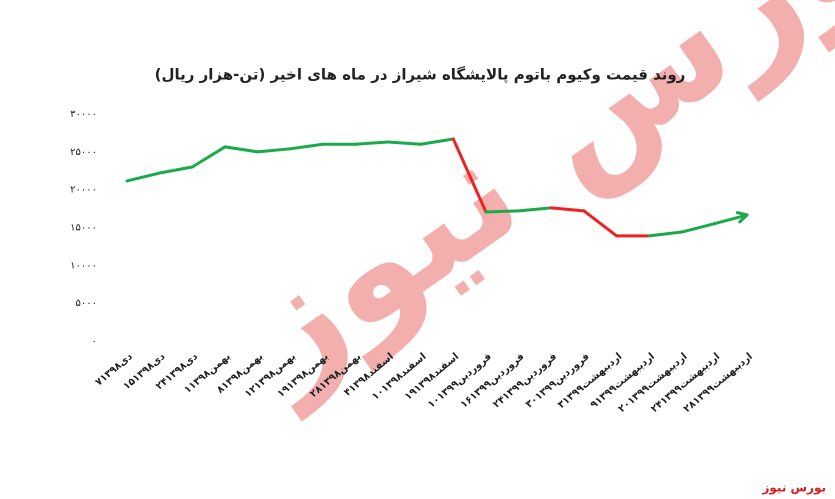  I want to click on y-tick-label: ۱۵۰۰۰, so click(83, 228).